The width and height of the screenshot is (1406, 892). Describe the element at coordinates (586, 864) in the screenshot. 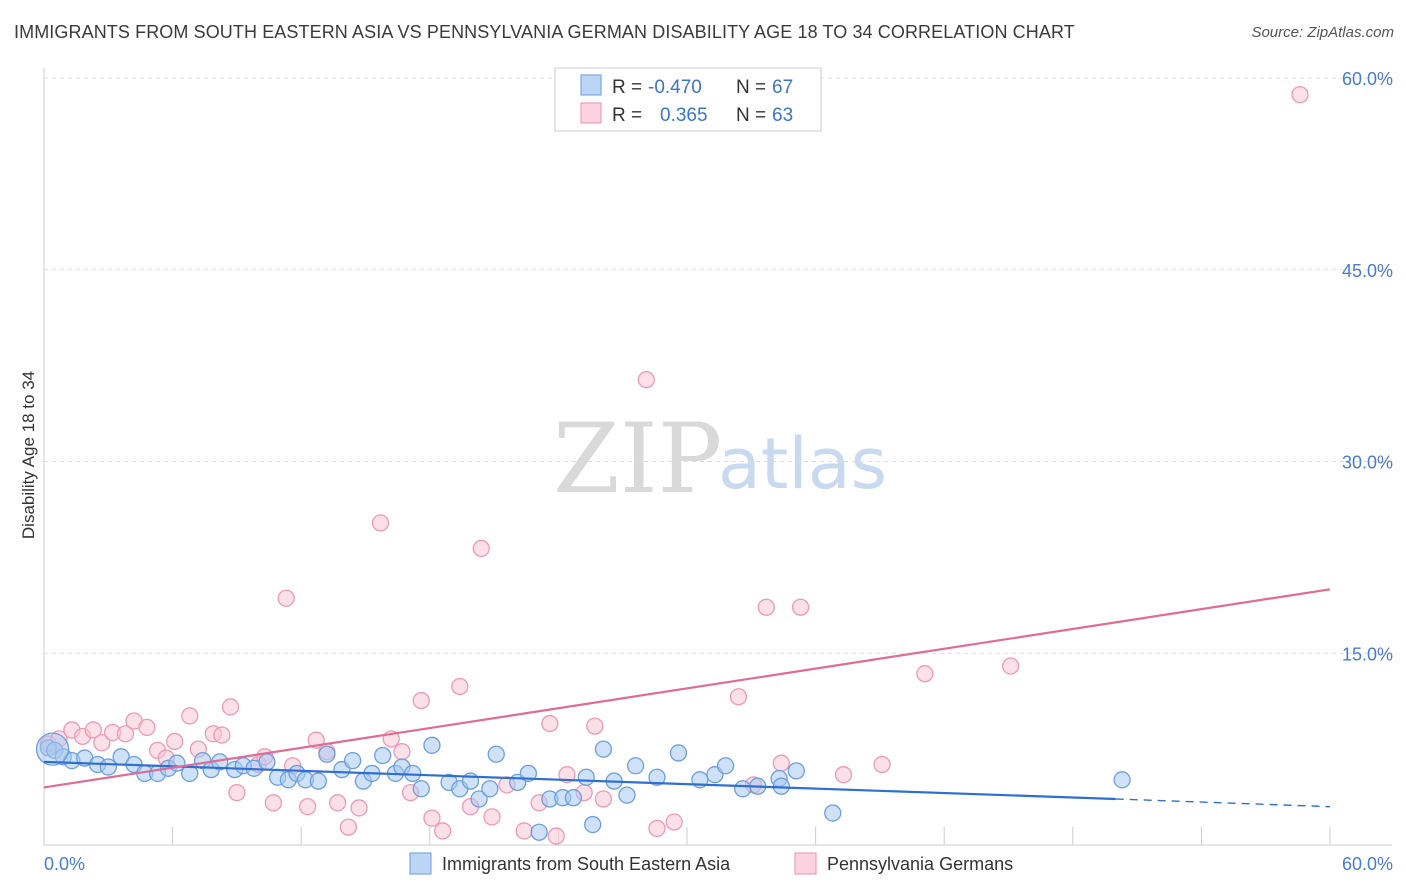

I see `series-label-blue: Immigrants from South Eastern Asia` at that location.